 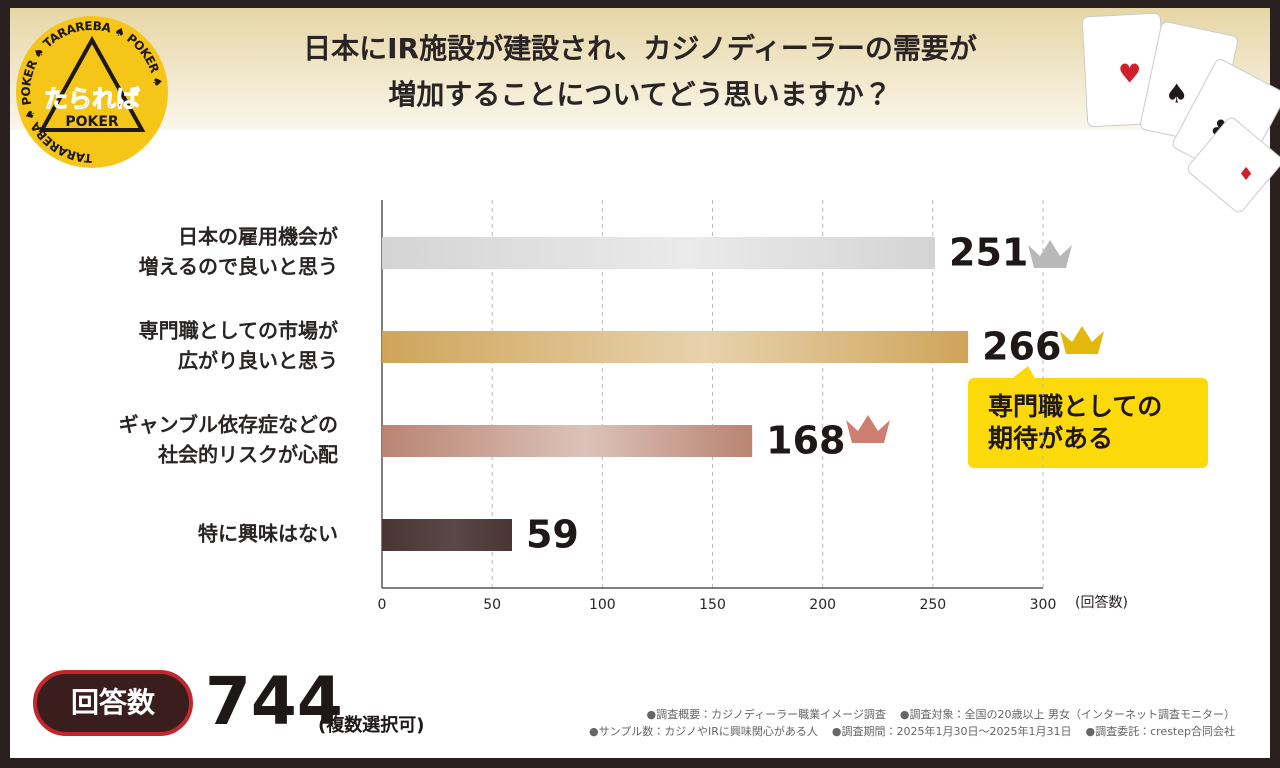 I want to click on category-label: 特に興味はない, so click(x=268, y=534).